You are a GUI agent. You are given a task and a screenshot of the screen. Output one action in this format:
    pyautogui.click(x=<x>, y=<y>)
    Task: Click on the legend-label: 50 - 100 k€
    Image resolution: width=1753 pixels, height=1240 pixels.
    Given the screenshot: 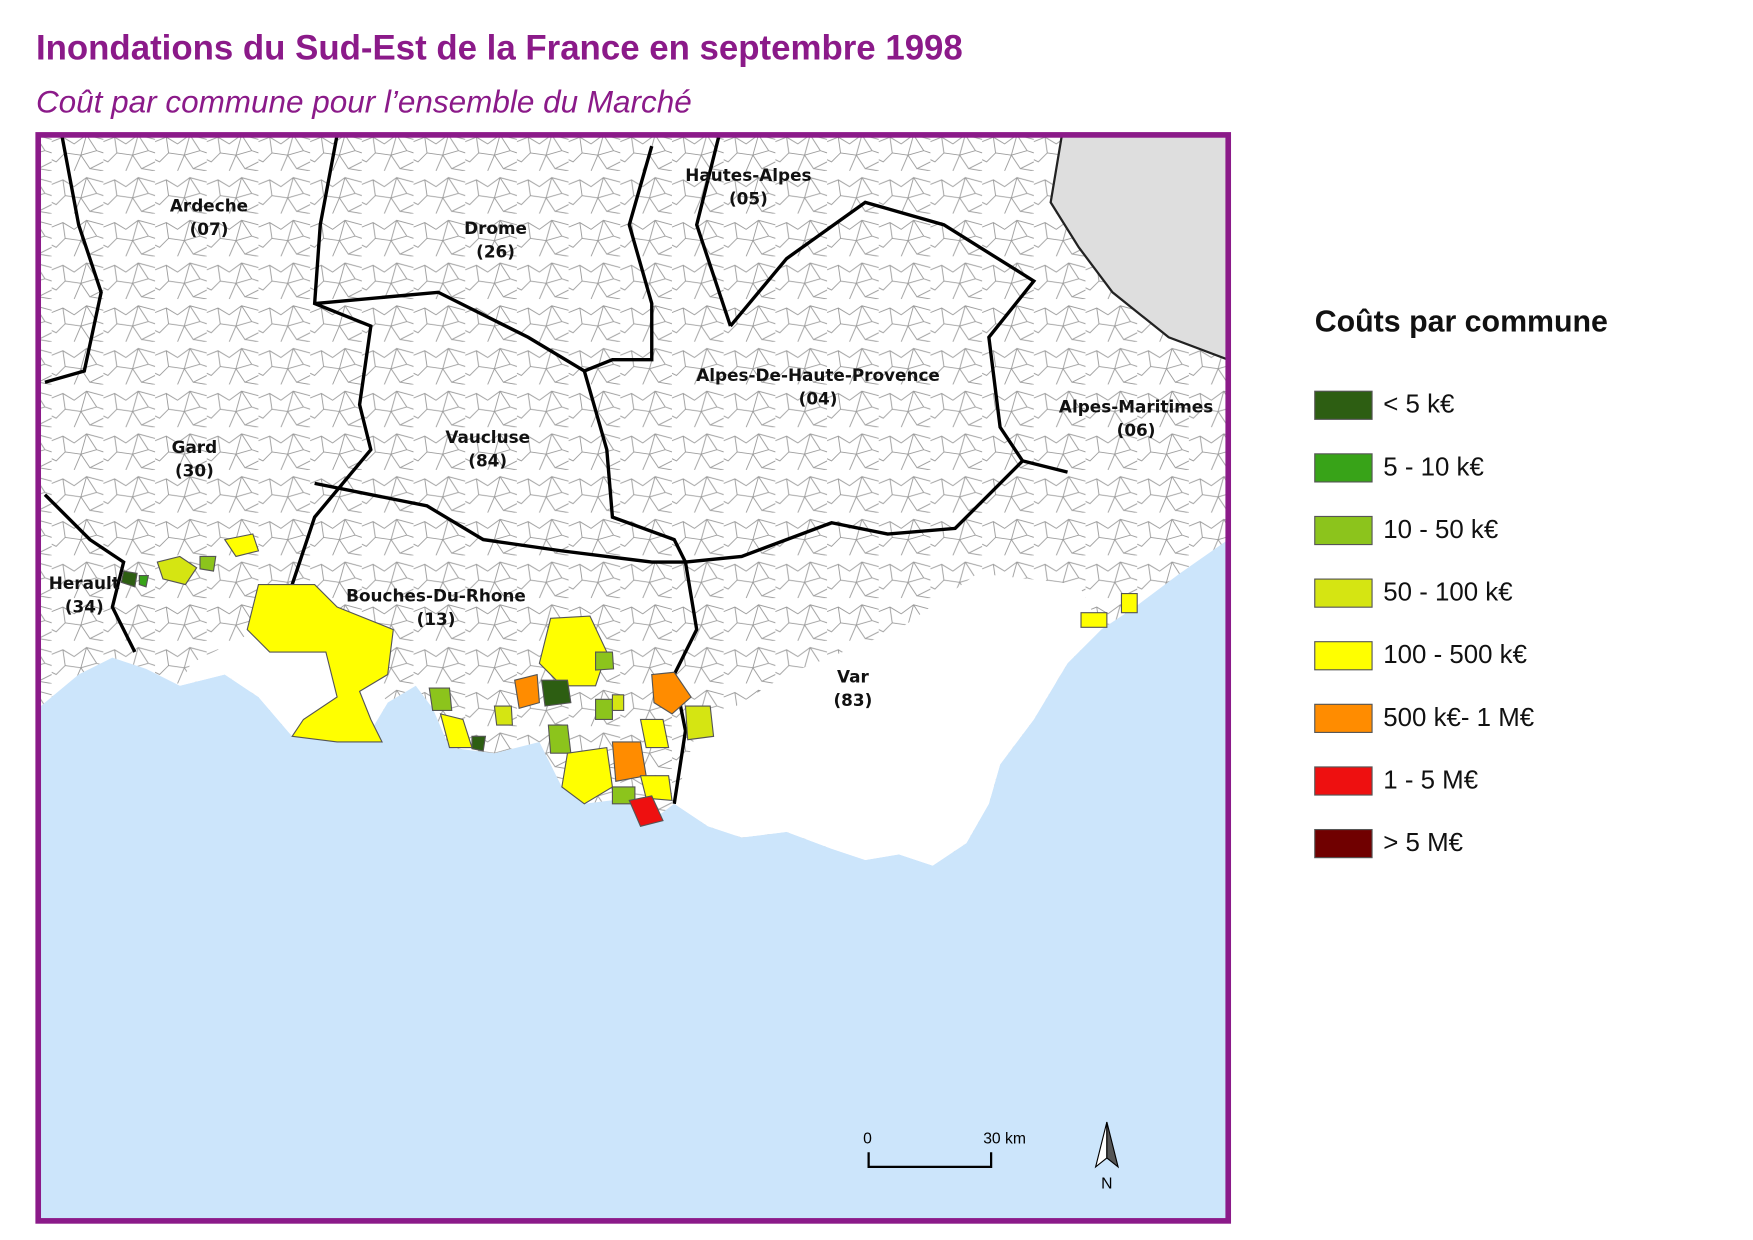 What is the action you would take?
    pyautogui.click(x=1447, y=593)
    